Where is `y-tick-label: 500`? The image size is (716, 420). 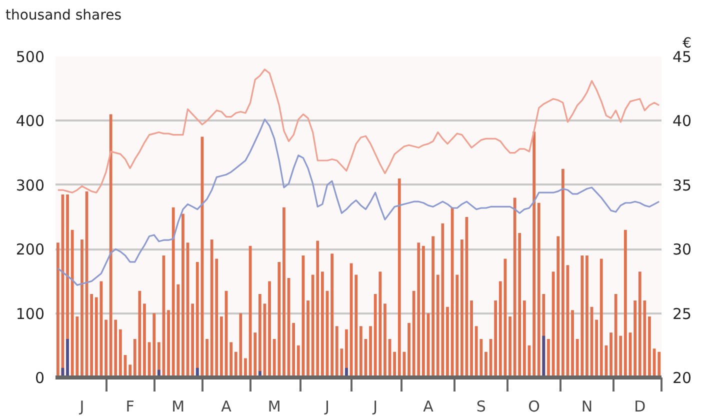 y-tick-label: 500 is located at coordinates (30, 57).